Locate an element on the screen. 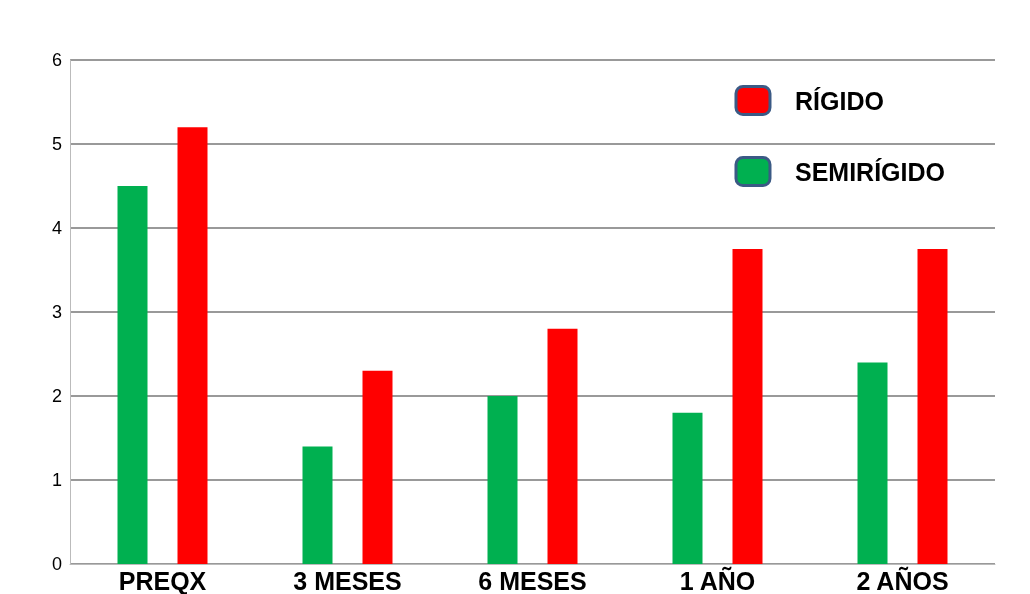  x-tick-label: 3 MESES is located at coordinates (347, 580).